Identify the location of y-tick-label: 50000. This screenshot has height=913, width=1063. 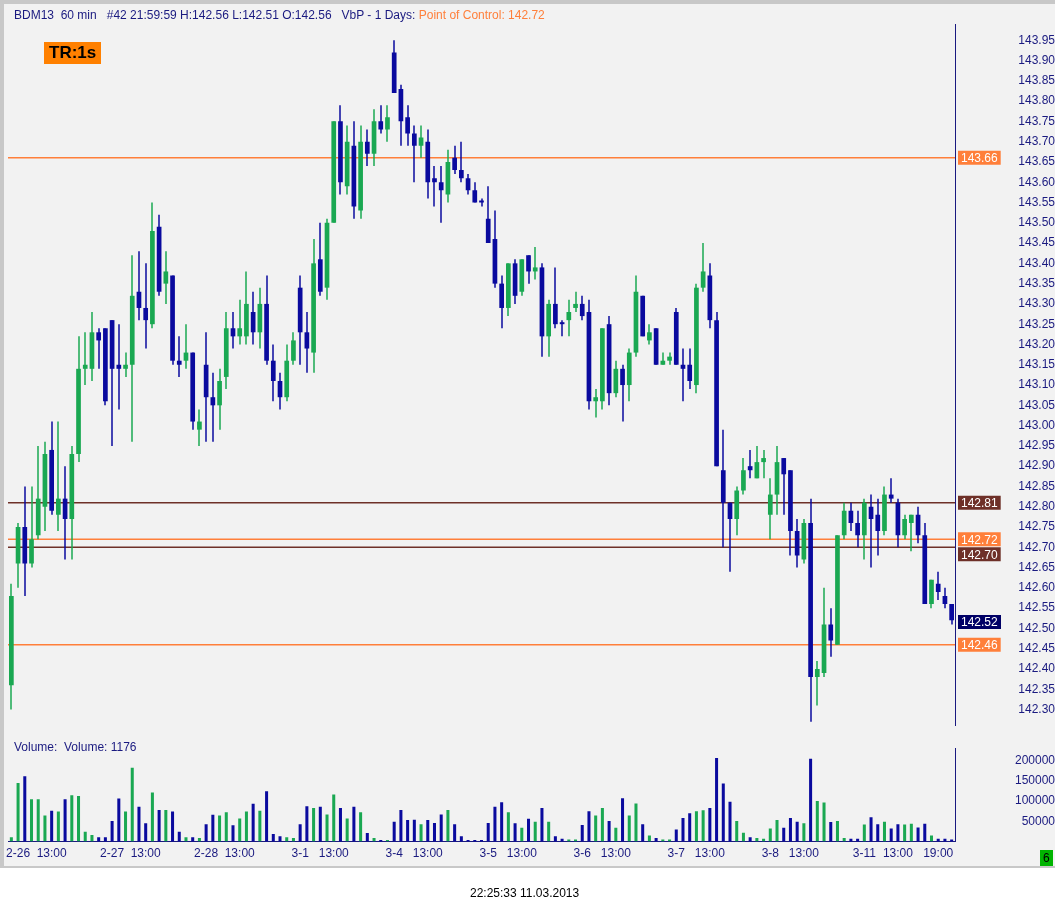
(1038, 820).